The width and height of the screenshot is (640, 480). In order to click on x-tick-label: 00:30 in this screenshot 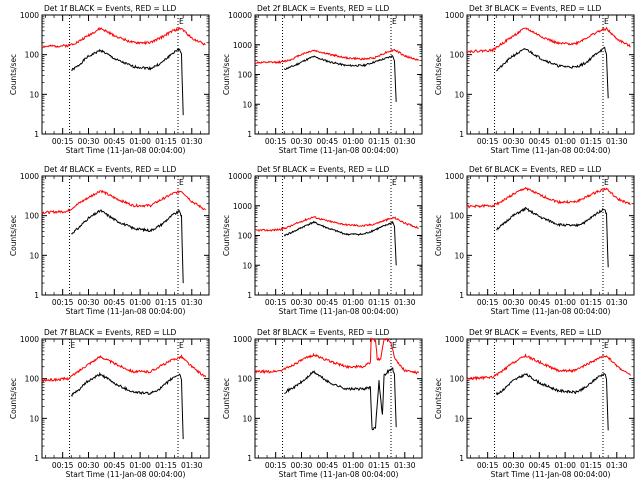, I will do `click(302, 465)`.